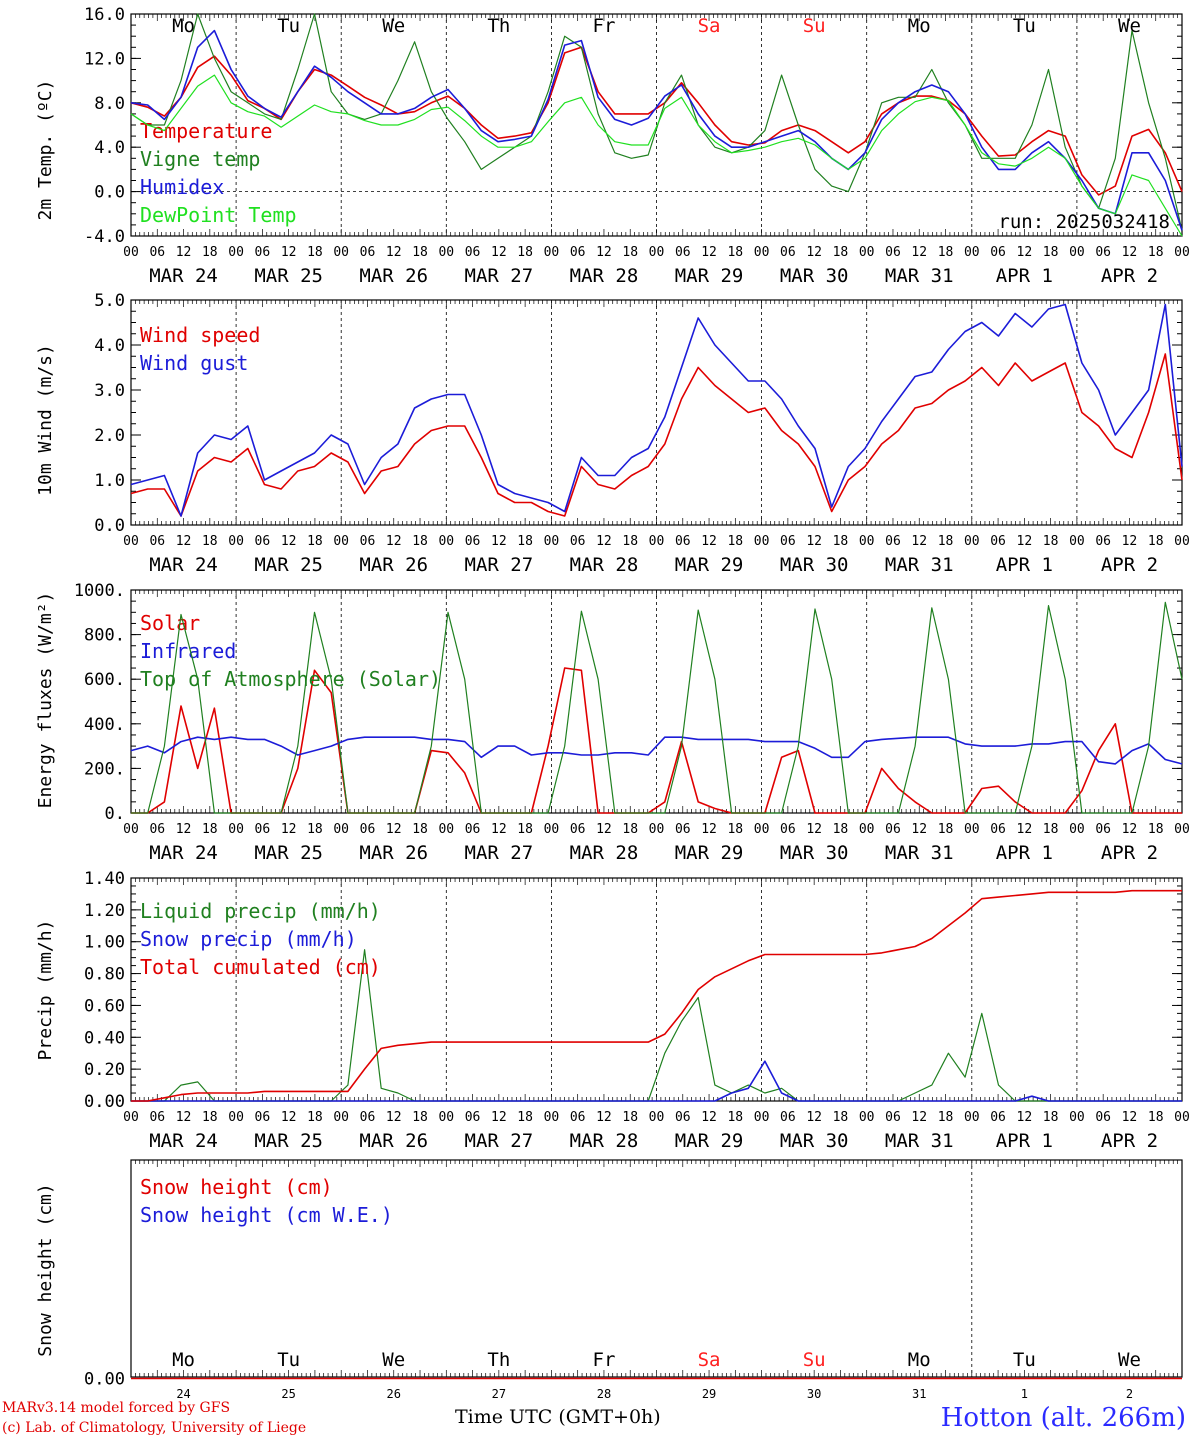  What do you see at coordinates (709, 565) in the screenshot?
I see `date-label: MAR 29` at bounding box center [709, 565].